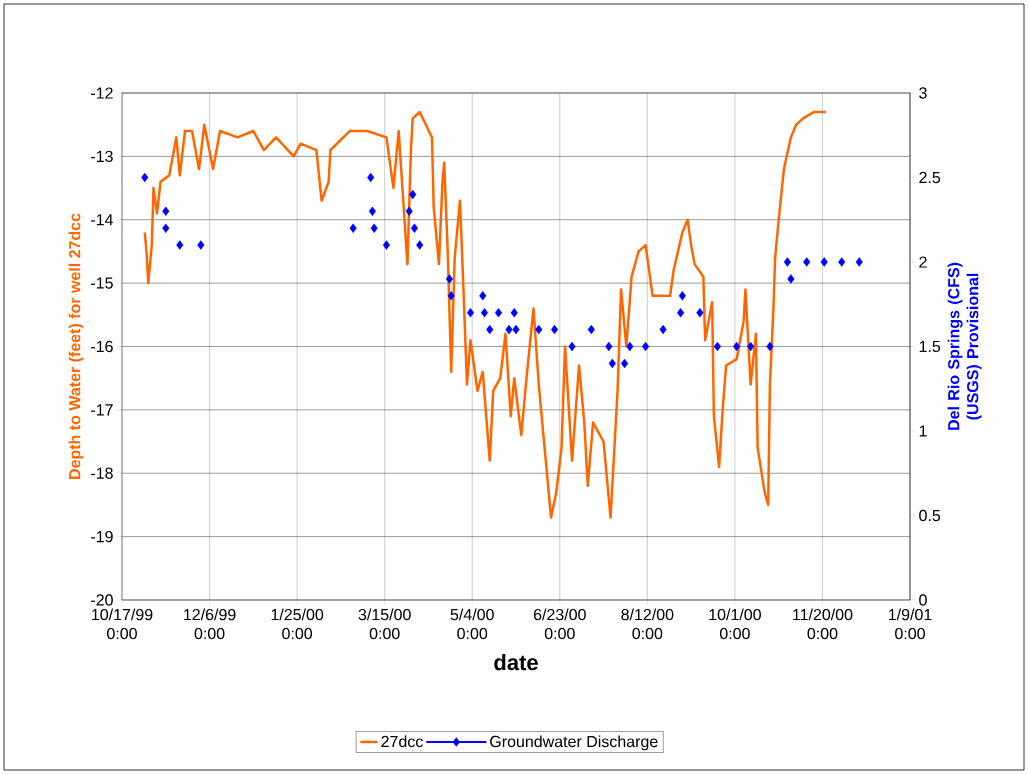 The height and width of the screenshot is (774, 1028). I want to click on x-axis-title: date, so click(516, 662).